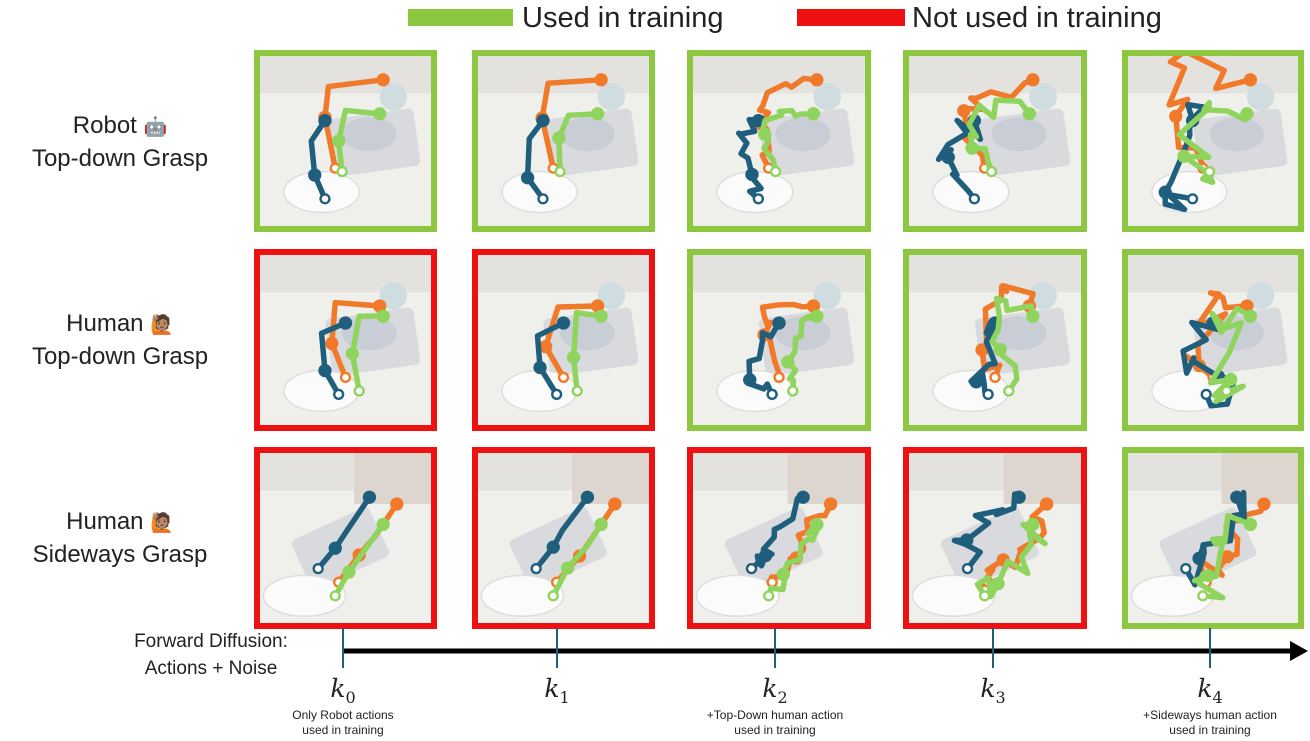  I want to click on step-note: +Top-Down human action used in training, so click(775, 723).